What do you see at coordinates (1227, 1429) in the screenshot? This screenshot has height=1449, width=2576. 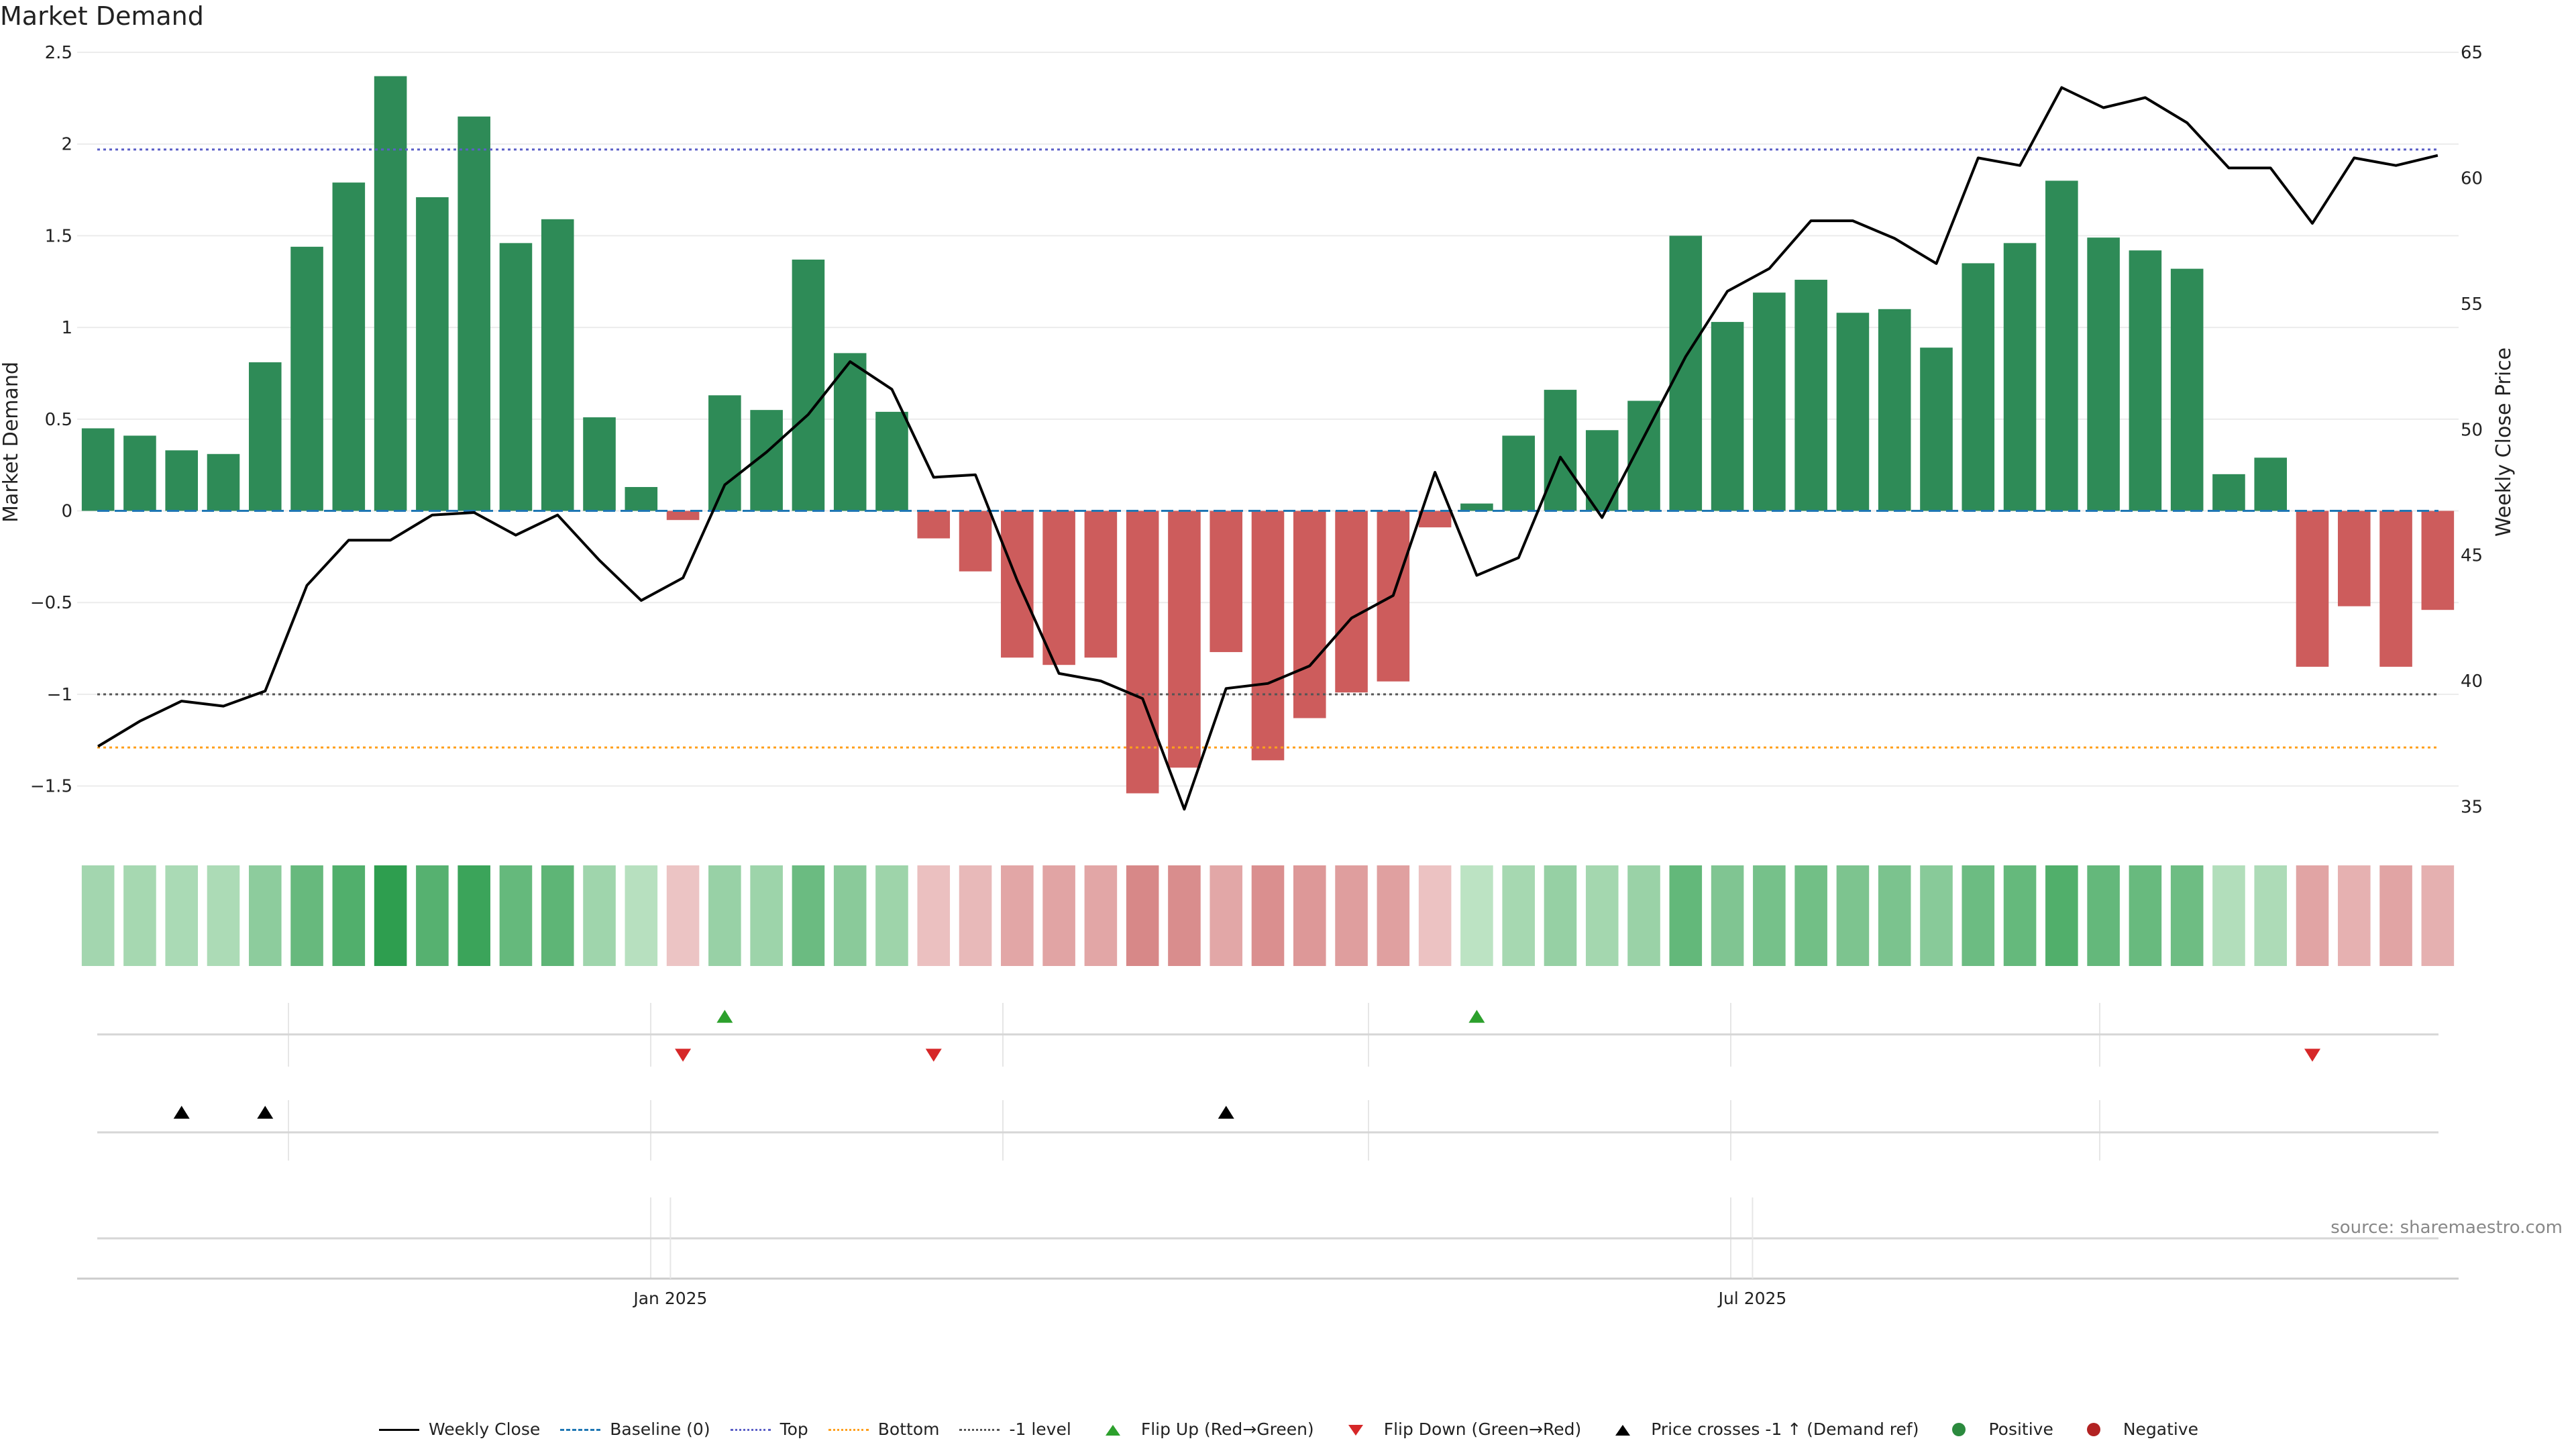 I see `legend-flip-up-label: Flip Up (Red→Green)` at bounding box center [1227, 1429].